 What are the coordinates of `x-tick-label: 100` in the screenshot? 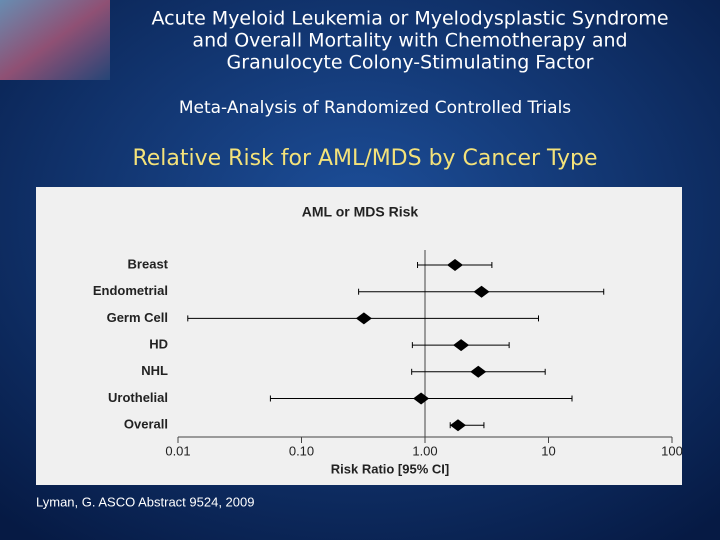 It's located at (672, 450).